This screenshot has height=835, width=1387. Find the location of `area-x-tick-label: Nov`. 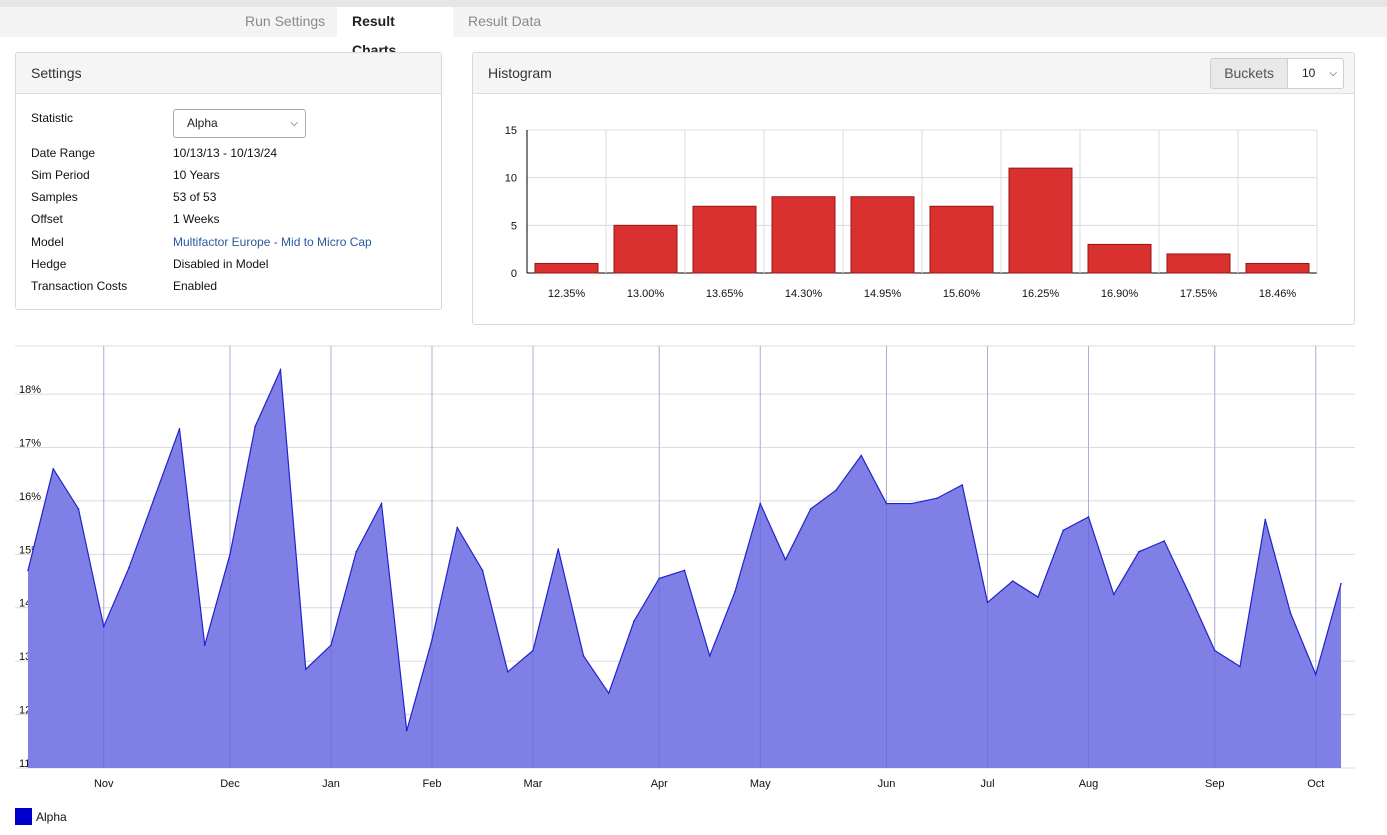

area-x-tick-label: Nov is located at coordinates (104, 784).